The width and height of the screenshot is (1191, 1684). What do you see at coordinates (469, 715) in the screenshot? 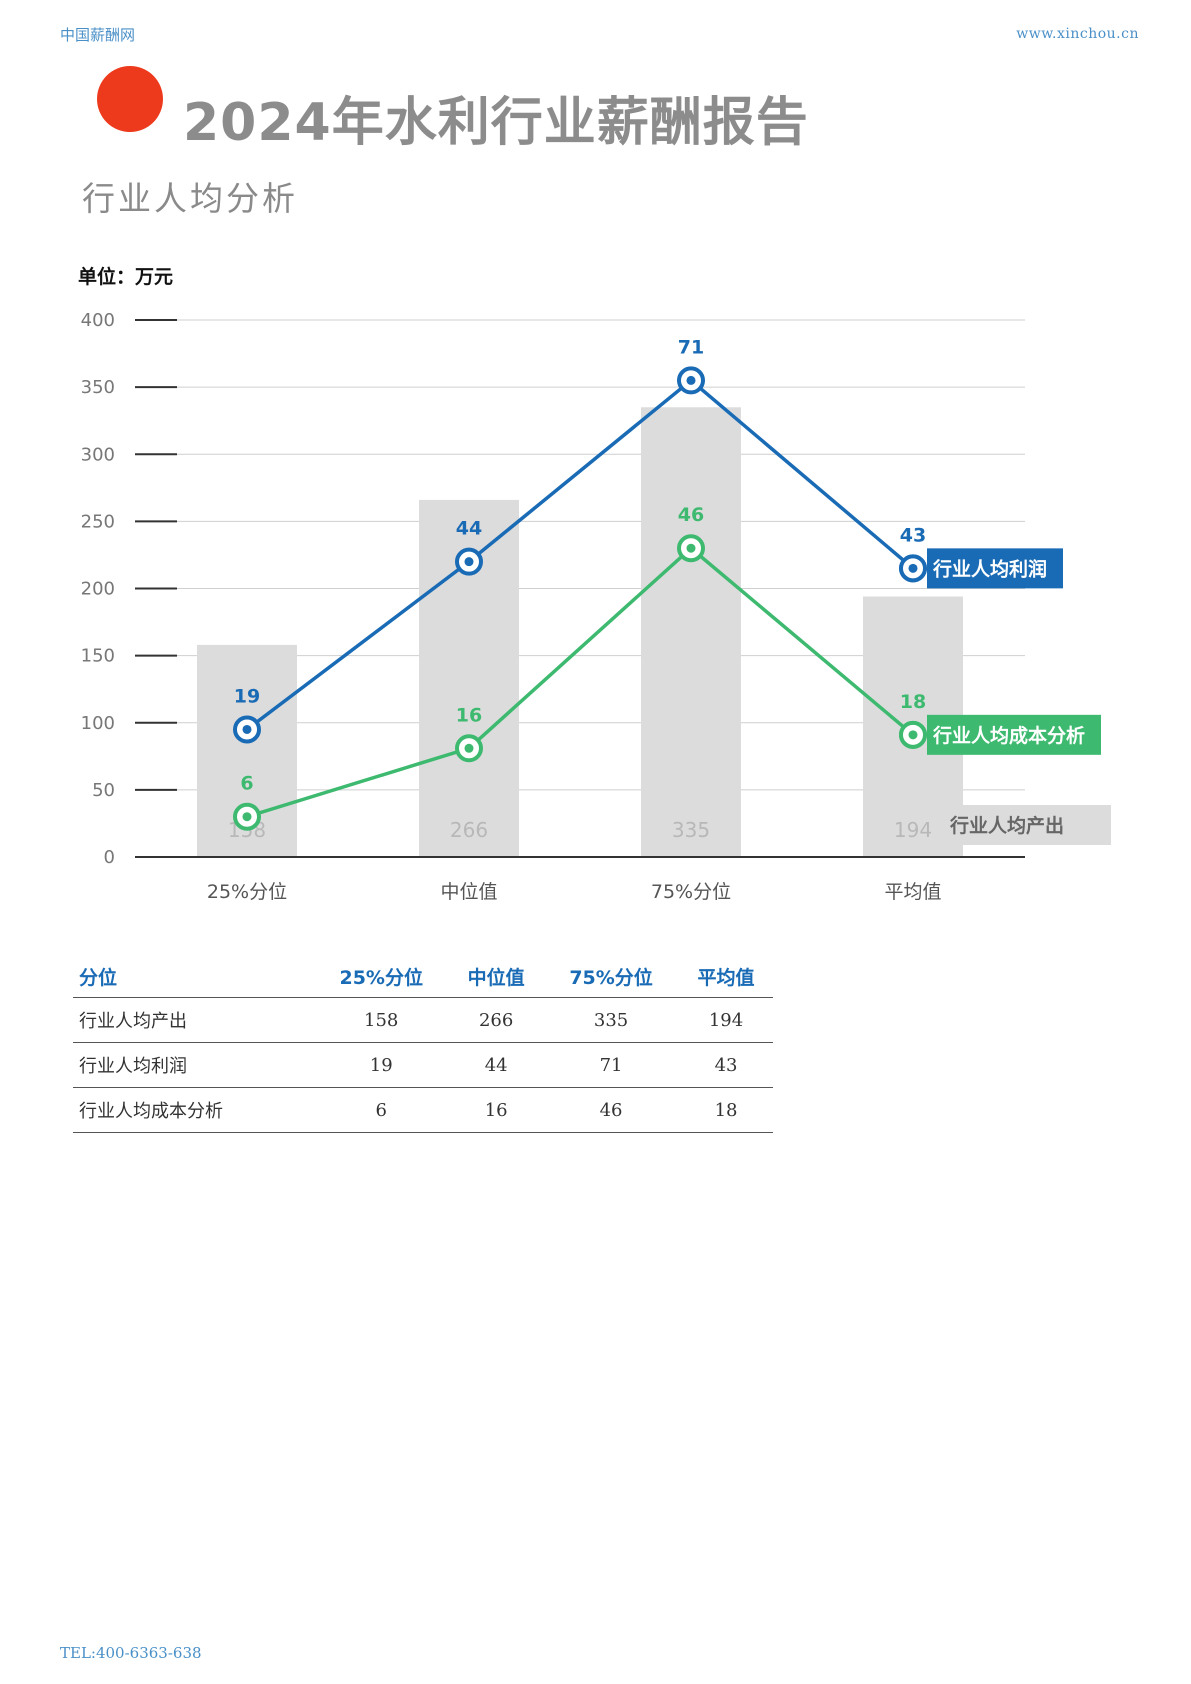
I see `data-label: 16` at bounding box center [469, 715].